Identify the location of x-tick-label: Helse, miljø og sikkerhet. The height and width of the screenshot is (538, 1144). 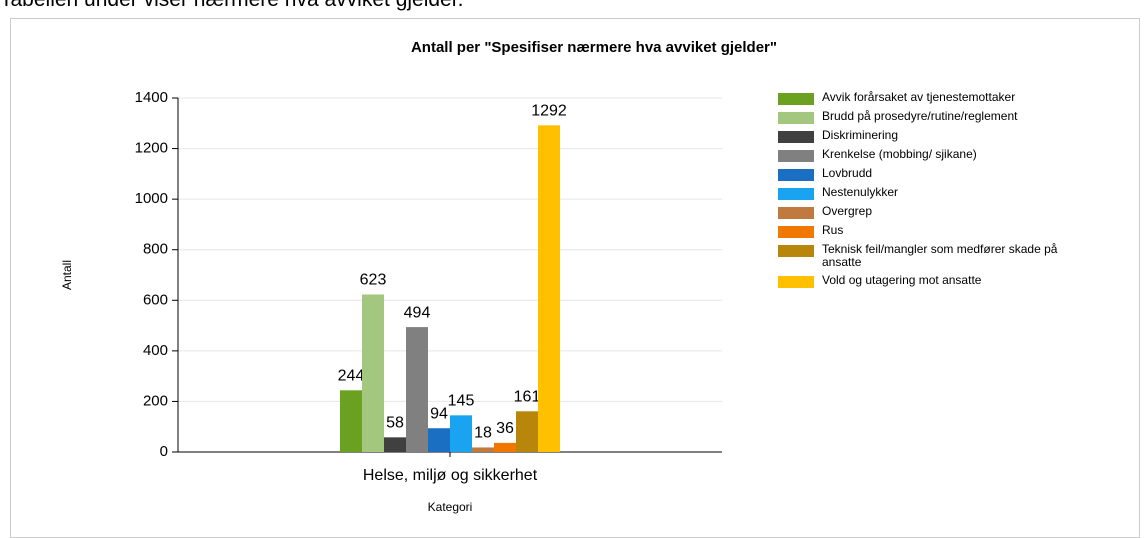
(450, 475).